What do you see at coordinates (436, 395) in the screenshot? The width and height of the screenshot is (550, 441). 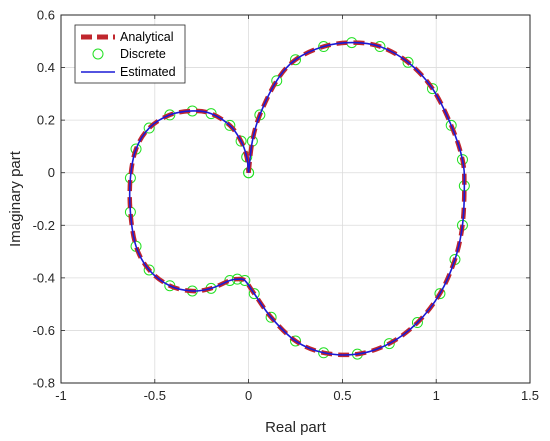 I see `x-tick-label: 1` at bounding box center [436, 395].